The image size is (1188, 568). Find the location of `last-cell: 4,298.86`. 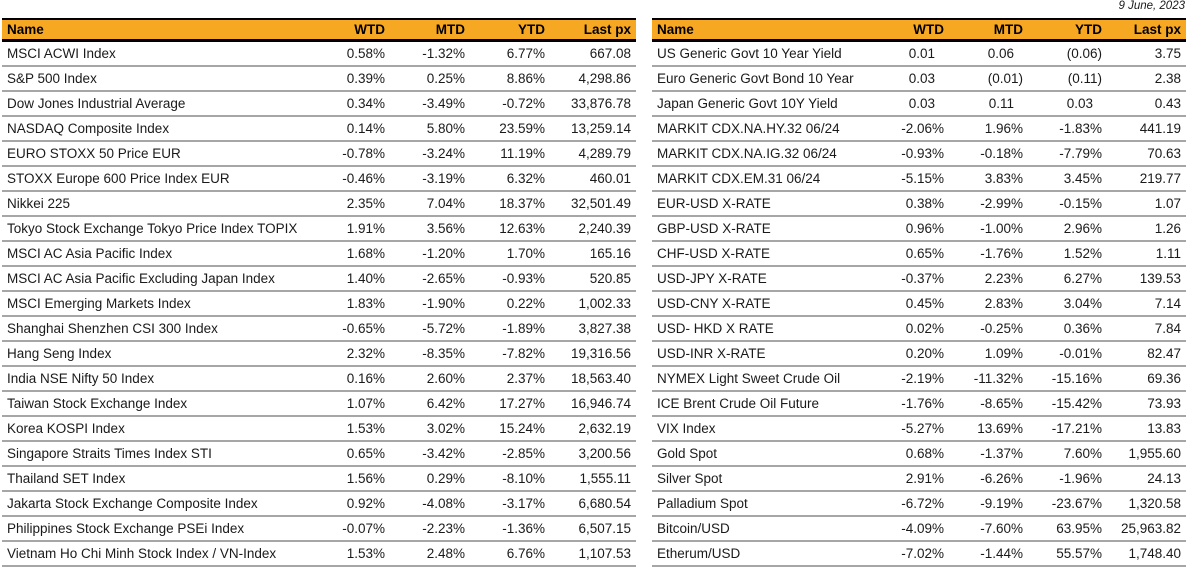

last-cell: 4,298.86 is located at coordinates (593, 79).